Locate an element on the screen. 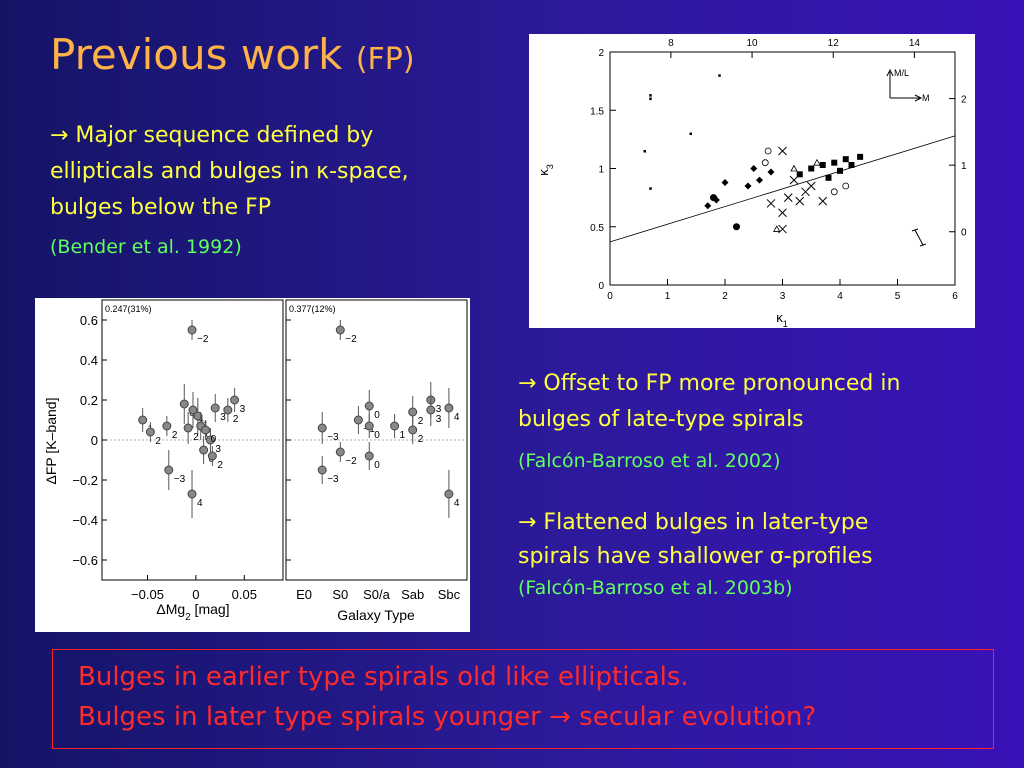 This screenshot has width=1024, height=768. x-tick-label: 4 is located at coordinates (840, 296).